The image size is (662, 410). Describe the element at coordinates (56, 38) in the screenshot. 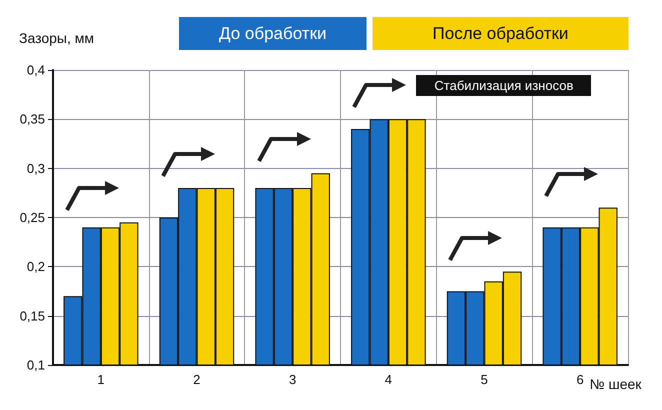

I see `y-axis-title: Зазоры, мм` at that location.